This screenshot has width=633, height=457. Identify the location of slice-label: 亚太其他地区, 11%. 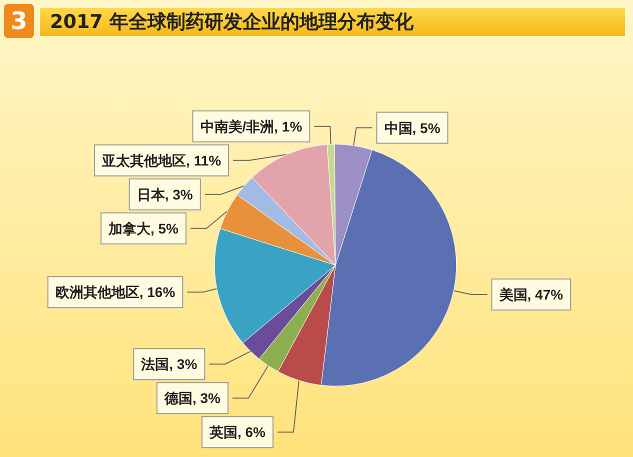
(161, 160).